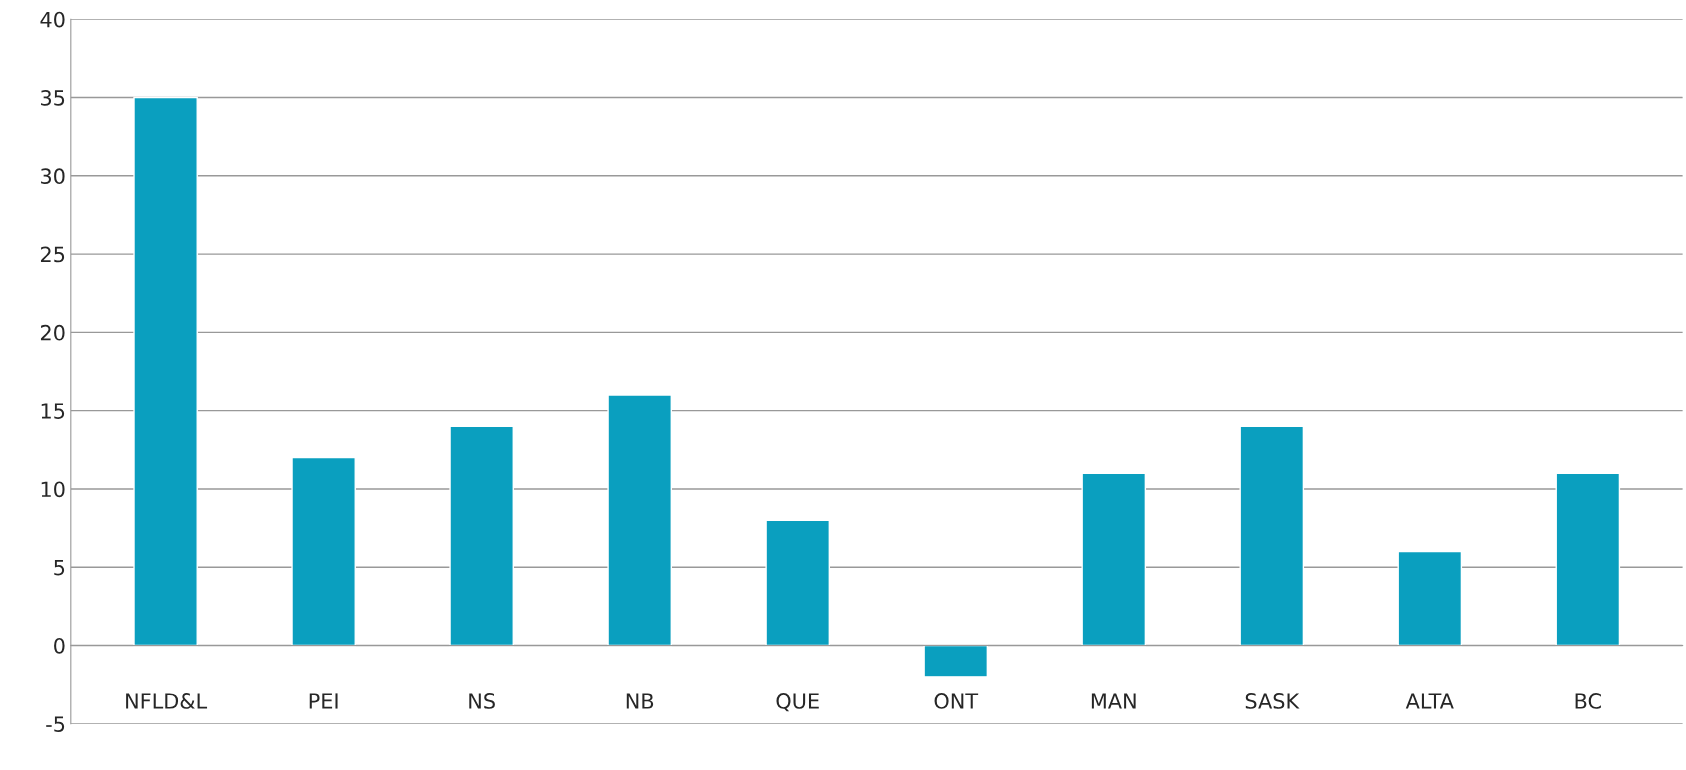 The image size is (1686, 770). I want to click on y-tick-label: 35, so click(53, 97).